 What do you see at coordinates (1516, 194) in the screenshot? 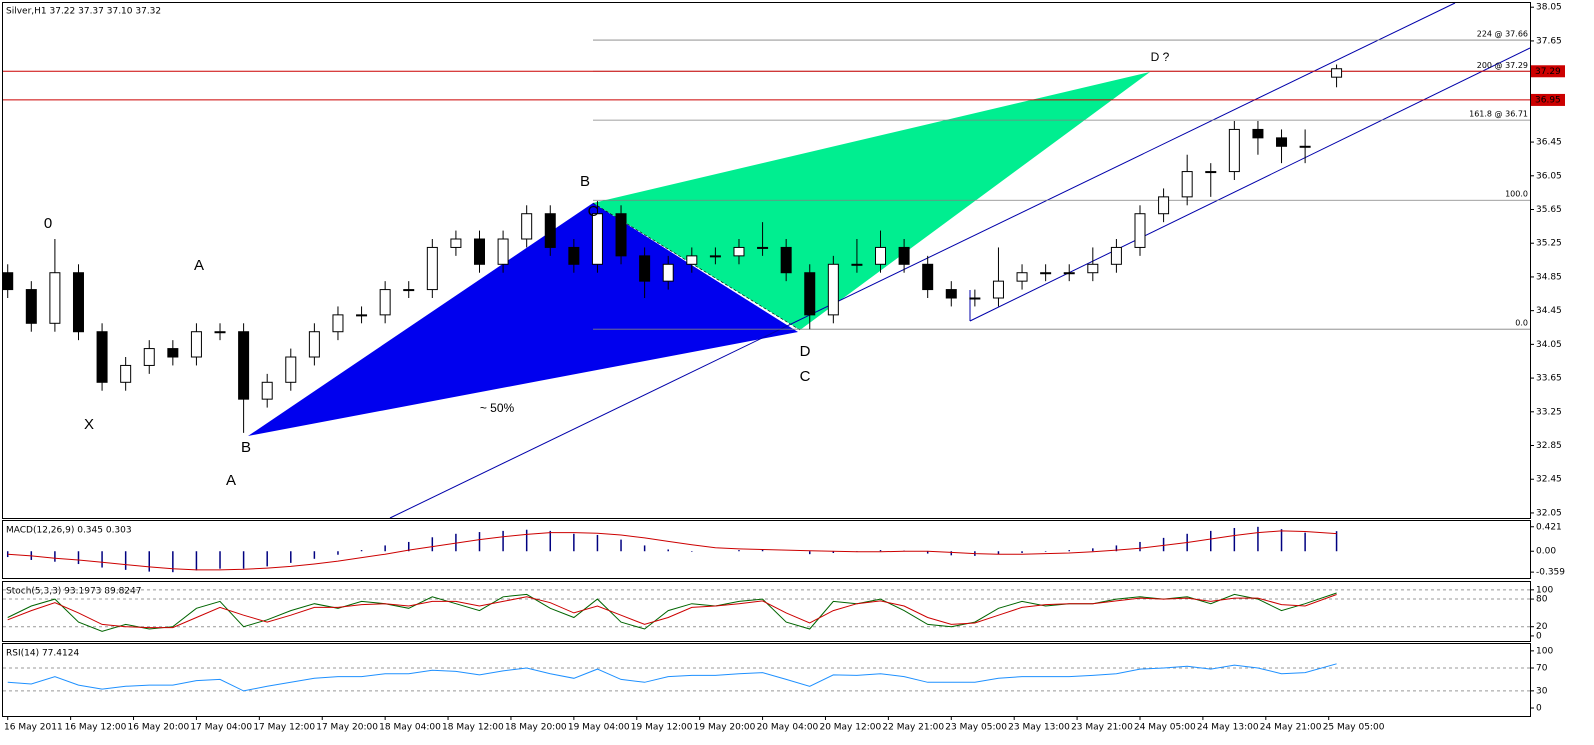
I see `fib-label: 100.0` at bounding box center [1516, 194].